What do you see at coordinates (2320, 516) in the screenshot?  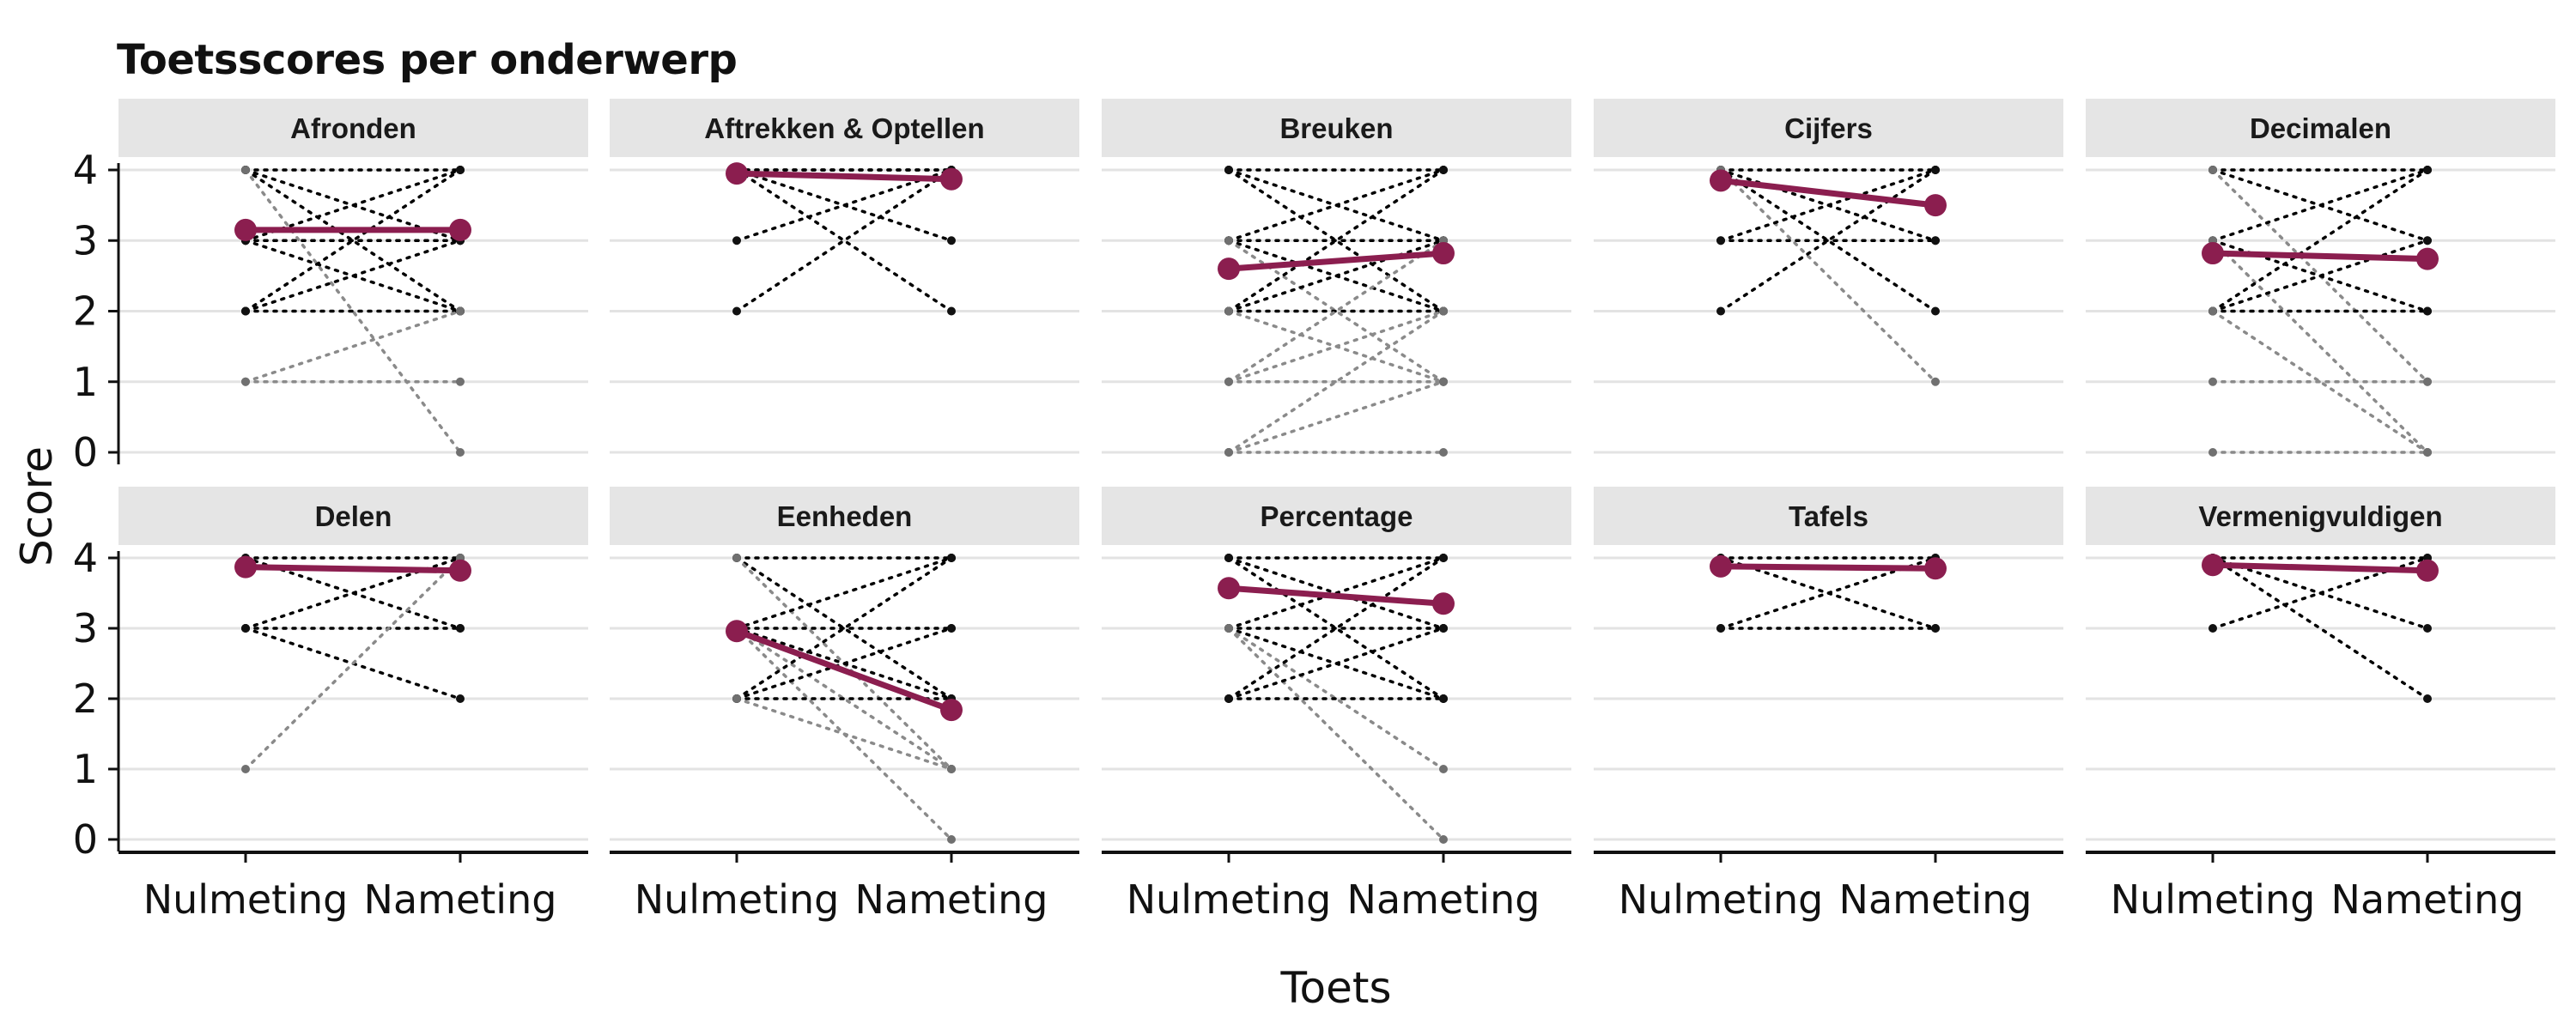 I see `strip-label: Vermenigvuldigen` at bounding box center [2320, 516].